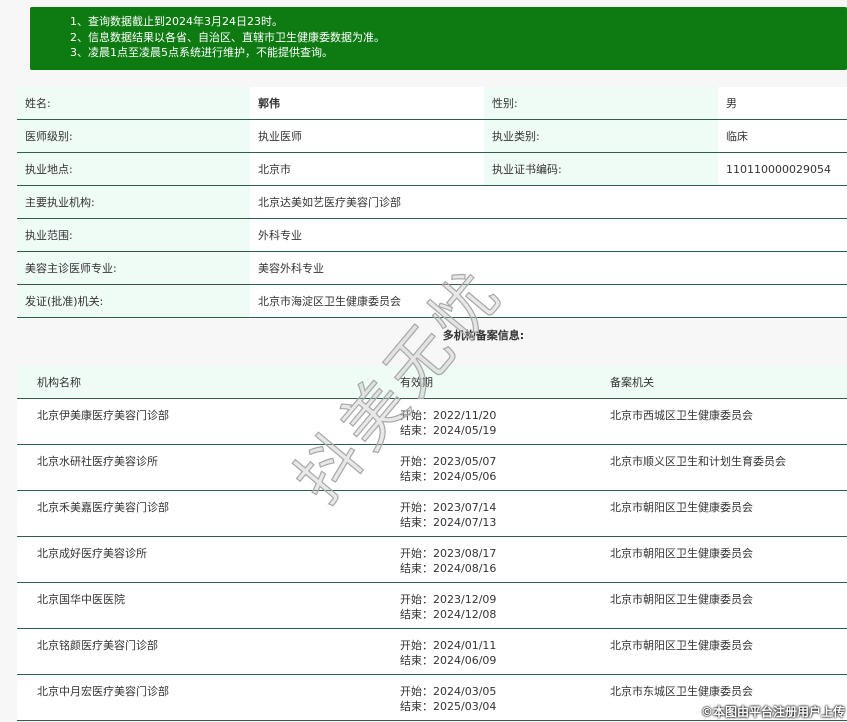 The width and height of the screenshot is (847, 722). Describe the element at coordinates (505, 513) in the screenshot. I see `validity-period: 开始：2023/07/14 结束：2024/07/13` at that location.